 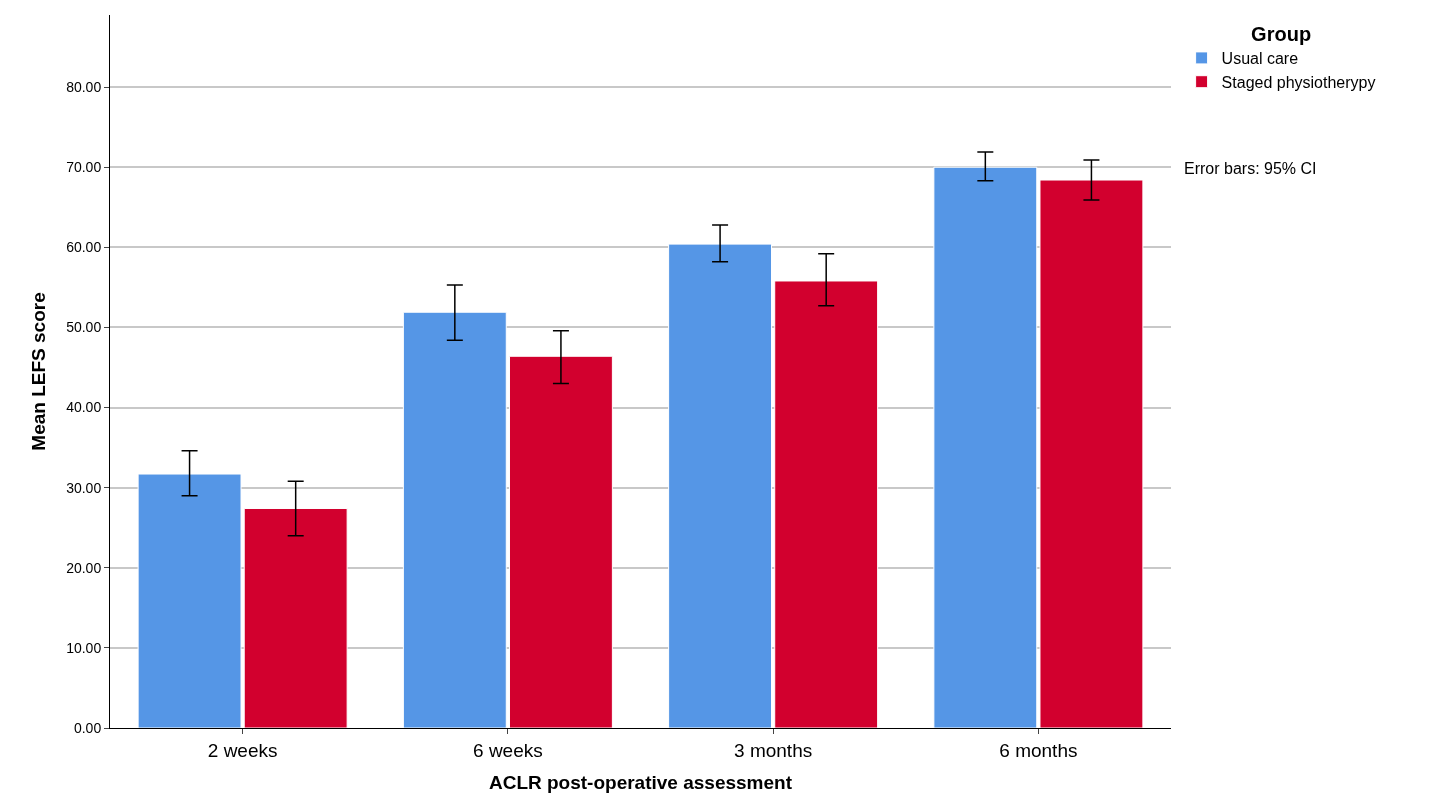 What do you see at coordinates (1298, 82) in the screenshot?
I see `legend-label: Staged physiotherypy` at bounding box center [1298, 82].